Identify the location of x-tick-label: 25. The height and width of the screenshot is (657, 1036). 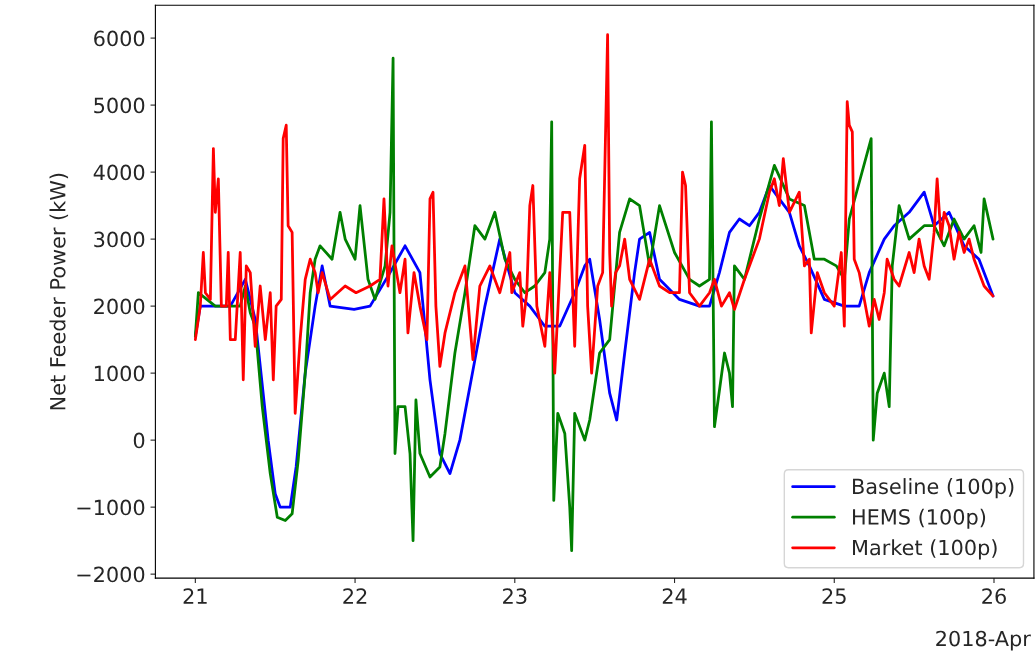
(834, 596).